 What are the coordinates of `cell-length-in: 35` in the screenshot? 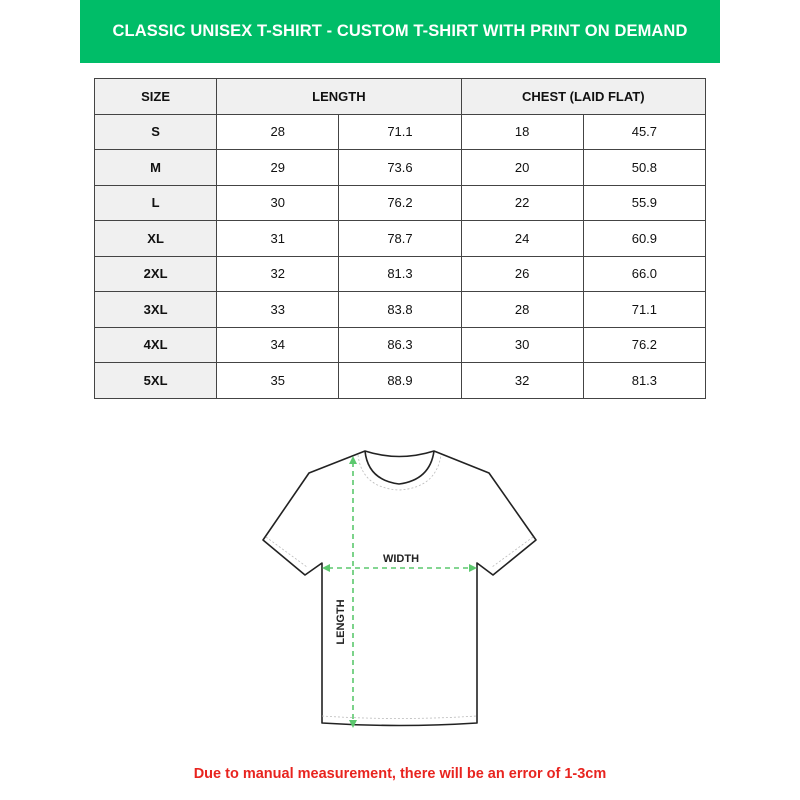 It's located at (278, 380).